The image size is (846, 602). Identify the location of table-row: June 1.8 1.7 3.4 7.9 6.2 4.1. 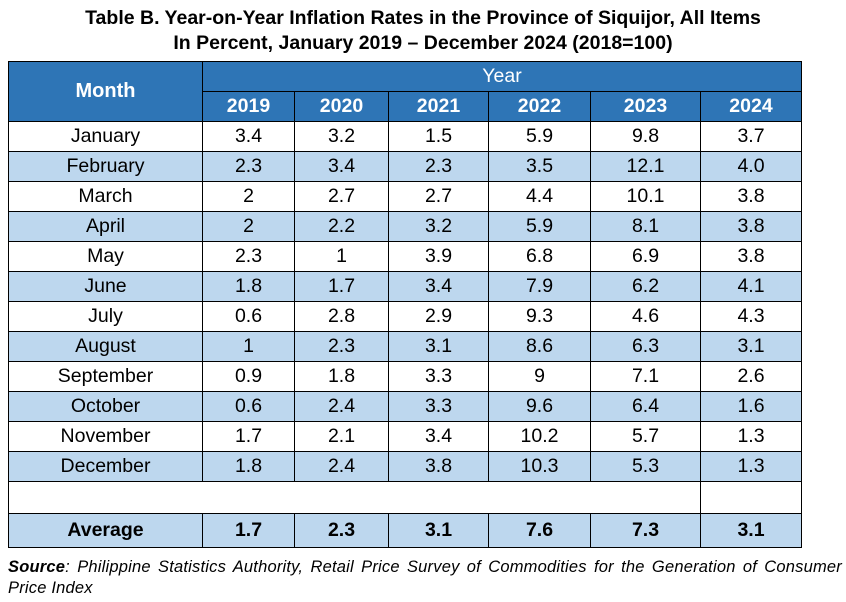
(405, 286).